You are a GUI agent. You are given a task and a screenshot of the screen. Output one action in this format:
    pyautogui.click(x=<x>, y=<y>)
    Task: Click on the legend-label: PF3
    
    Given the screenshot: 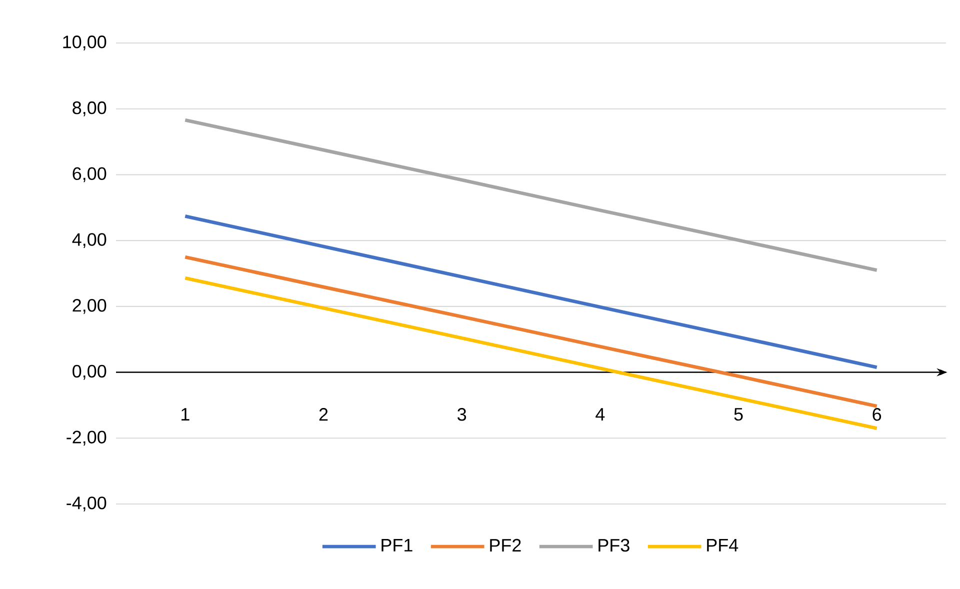 What is the action you would take?
    pyautogui.click(x=614, y=545)
    